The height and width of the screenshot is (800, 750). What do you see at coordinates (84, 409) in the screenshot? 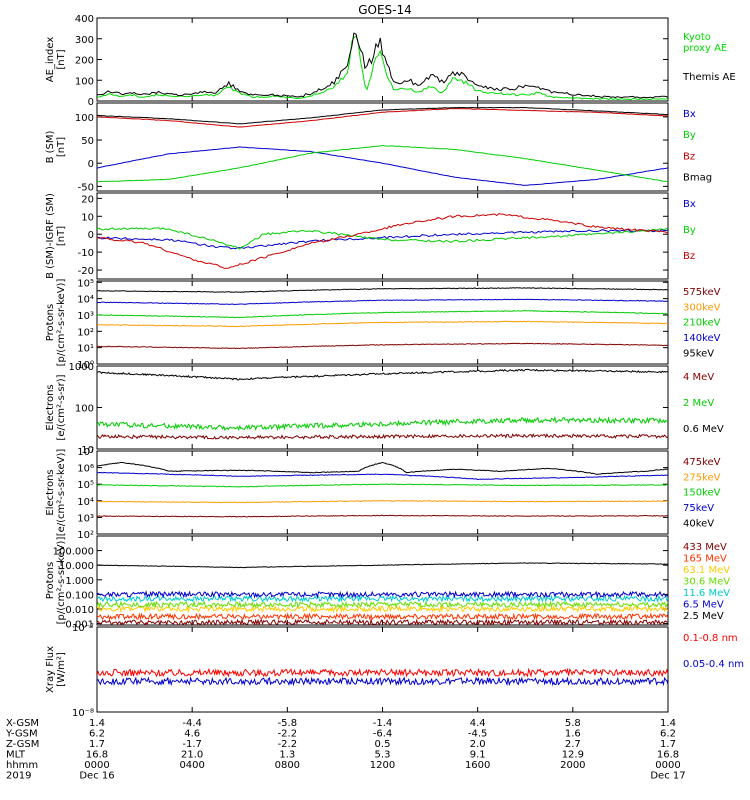
I see `y-tick-label: 100` at bounding box center [84, 409].